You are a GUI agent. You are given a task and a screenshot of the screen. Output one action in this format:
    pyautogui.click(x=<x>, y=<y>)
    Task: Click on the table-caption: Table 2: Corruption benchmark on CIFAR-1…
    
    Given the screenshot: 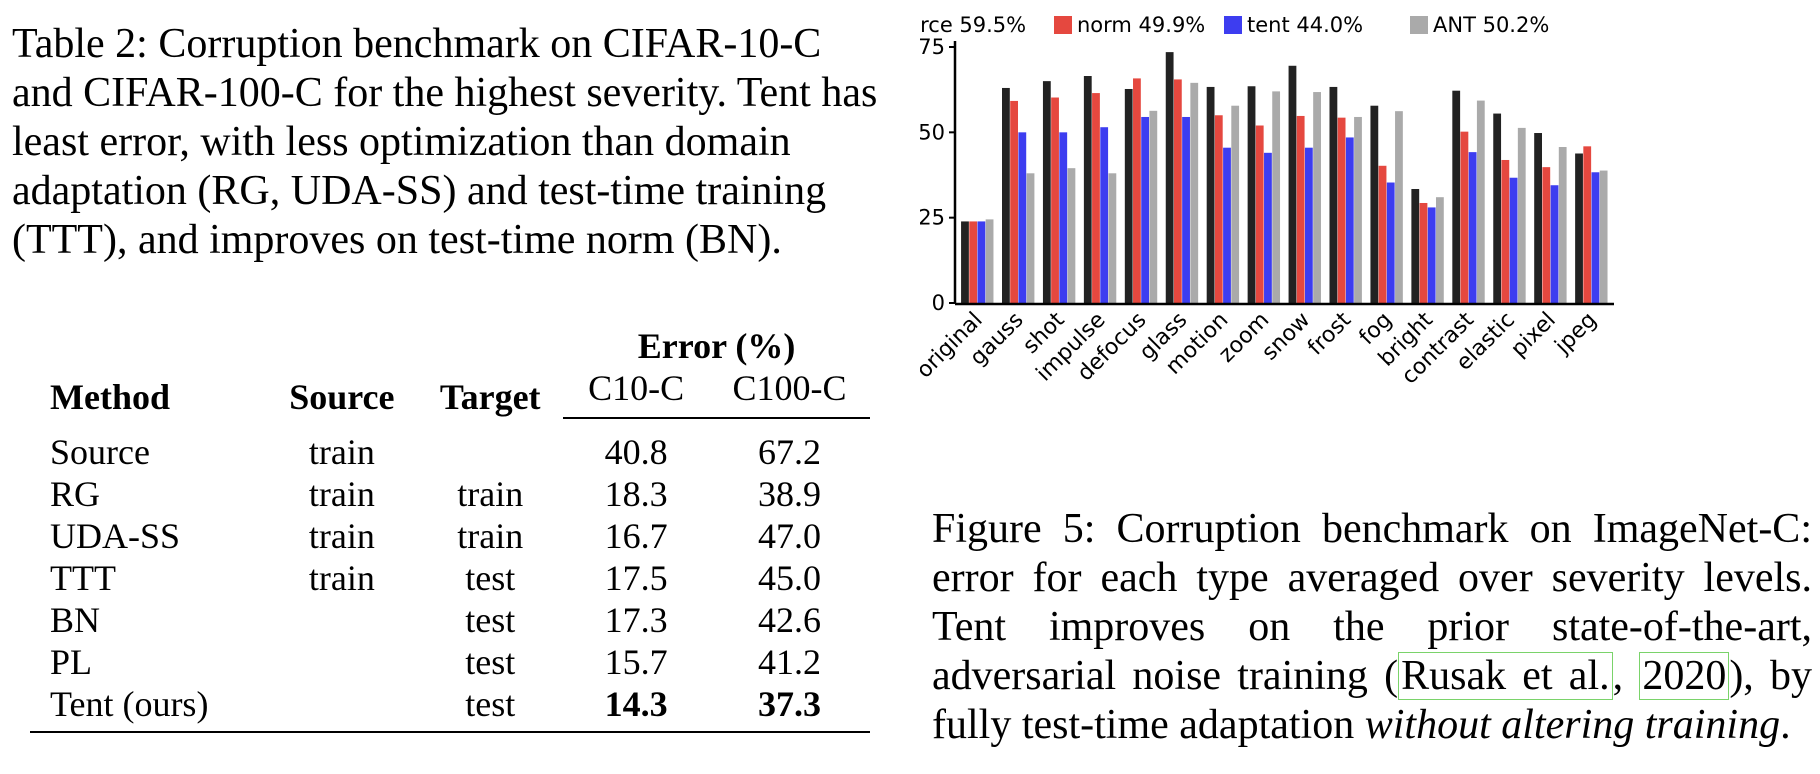 What is the action you would take?
    pyautogui.click(x=445, y=142)
    